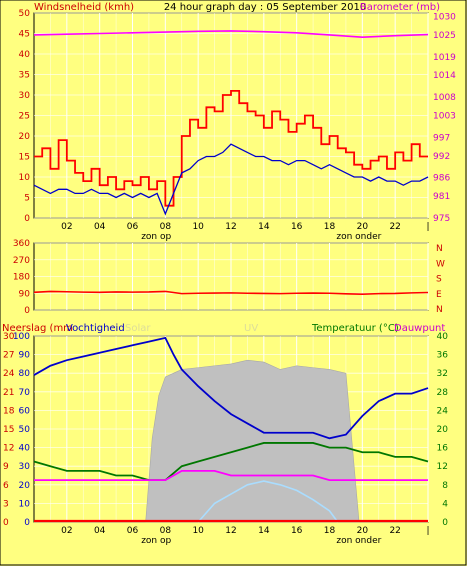 This screenshot has height=566, width=467. I want to click on temperature-tick-label: 40, so click(443, 337).